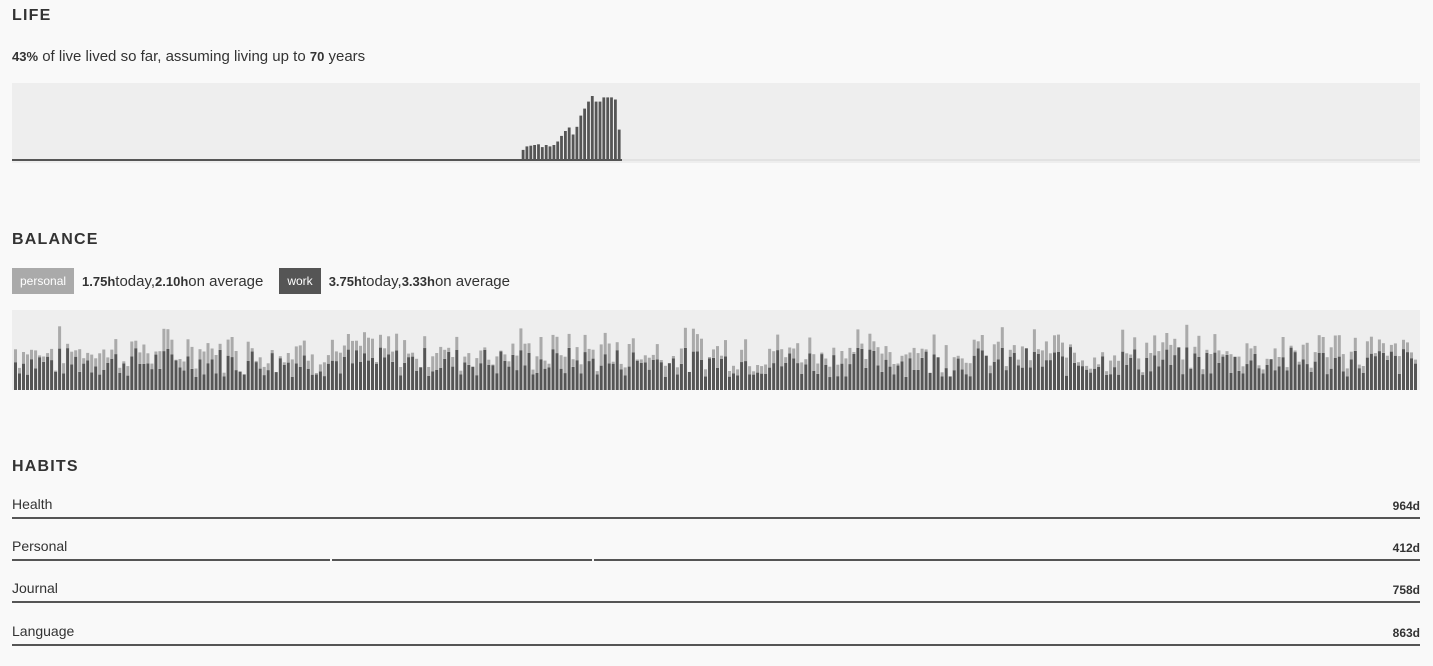  I want to click on habit-row: Journal 758d, so click(716, 592).